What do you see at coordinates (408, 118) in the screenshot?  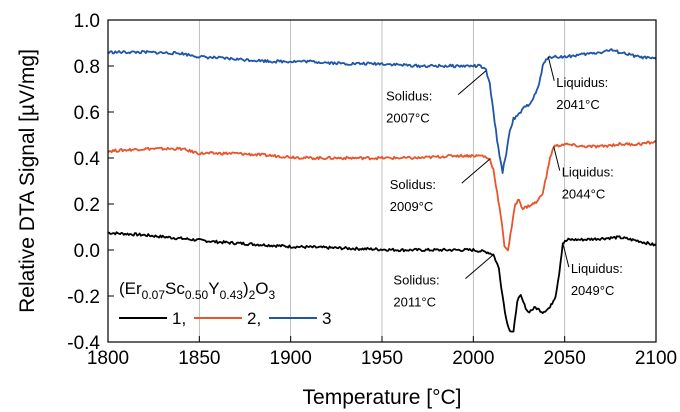 I see `annotation-value: 2007°C` at bounding box center [408, 118].